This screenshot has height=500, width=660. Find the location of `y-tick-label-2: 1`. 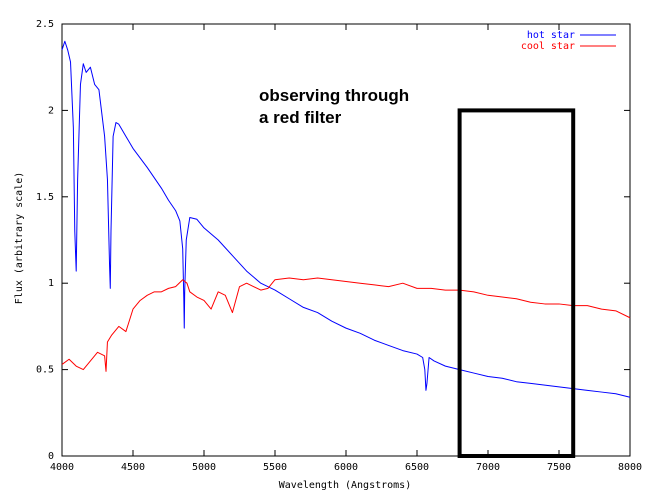

y-tick-label-2: 1 is located at coordinates (51, 283).